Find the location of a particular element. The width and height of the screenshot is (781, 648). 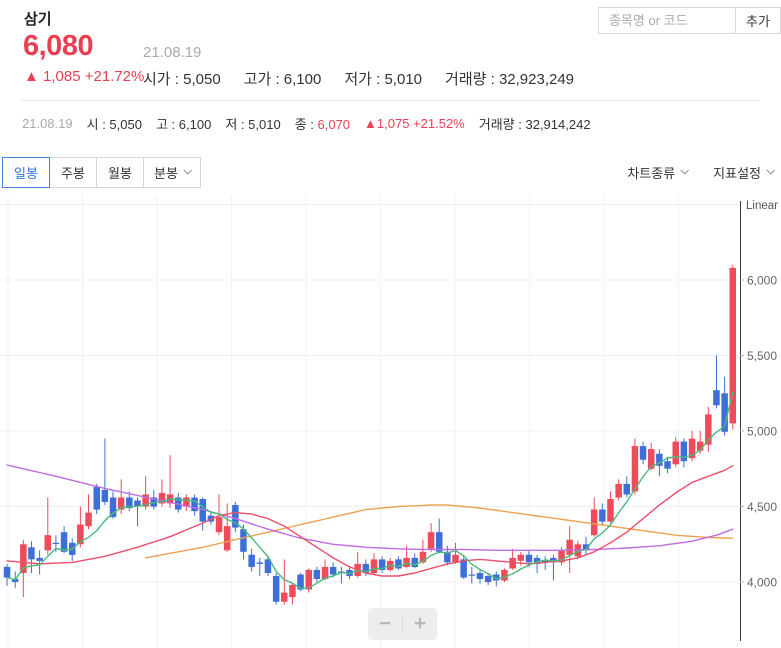

y-axis-label: 6,000 is located at coordinates (762, 281).